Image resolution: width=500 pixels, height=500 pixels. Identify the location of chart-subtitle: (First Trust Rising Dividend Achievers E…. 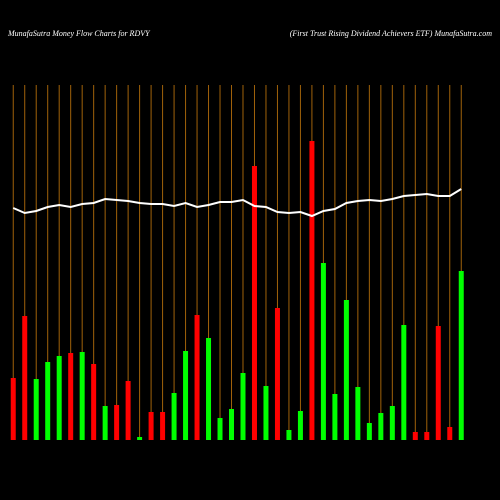
(391, 33).